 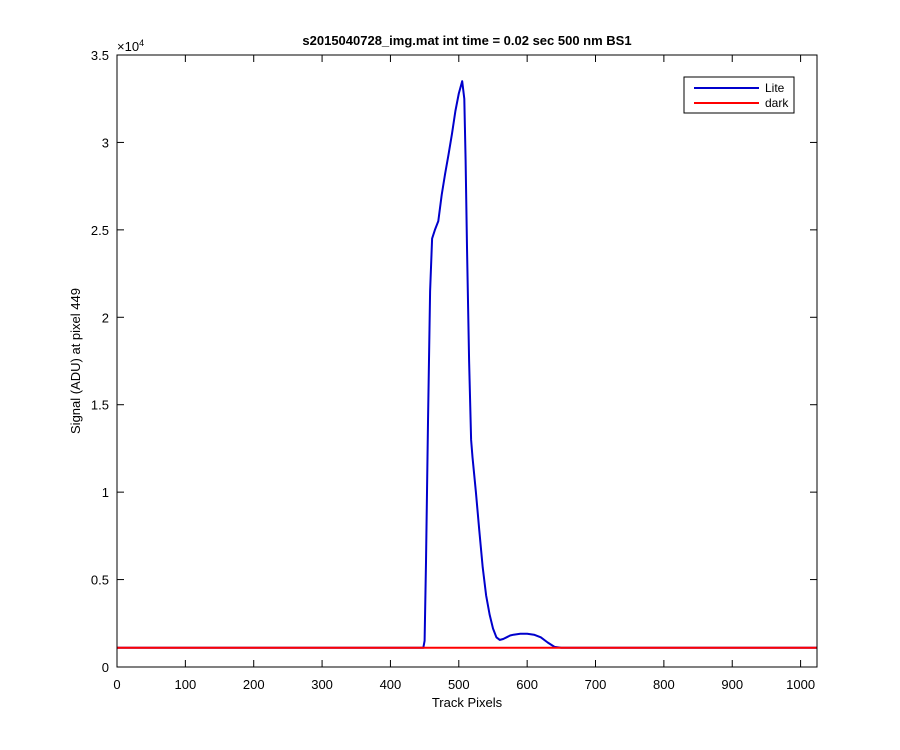 What do you see at coordinates (105, 317) in the screenshot?
I see `y-tick-label: 2` at bounding box center [105, 317].